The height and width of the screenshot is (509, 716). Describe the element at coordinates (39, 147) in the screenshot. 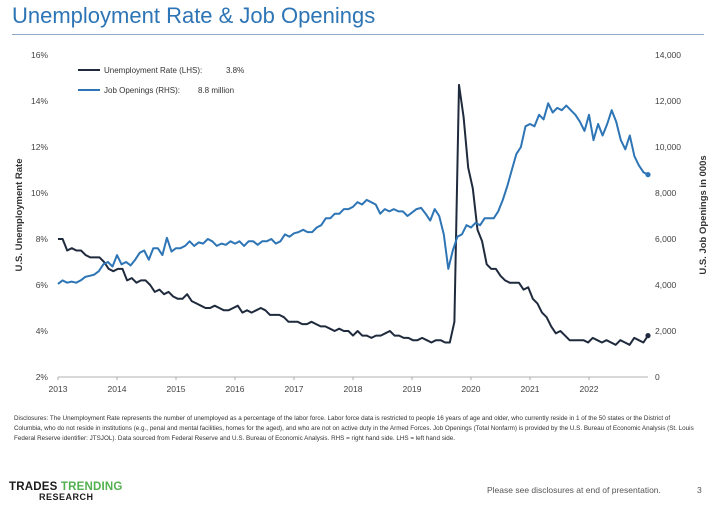

I see `y-left-tick-label: 12%` at that location.